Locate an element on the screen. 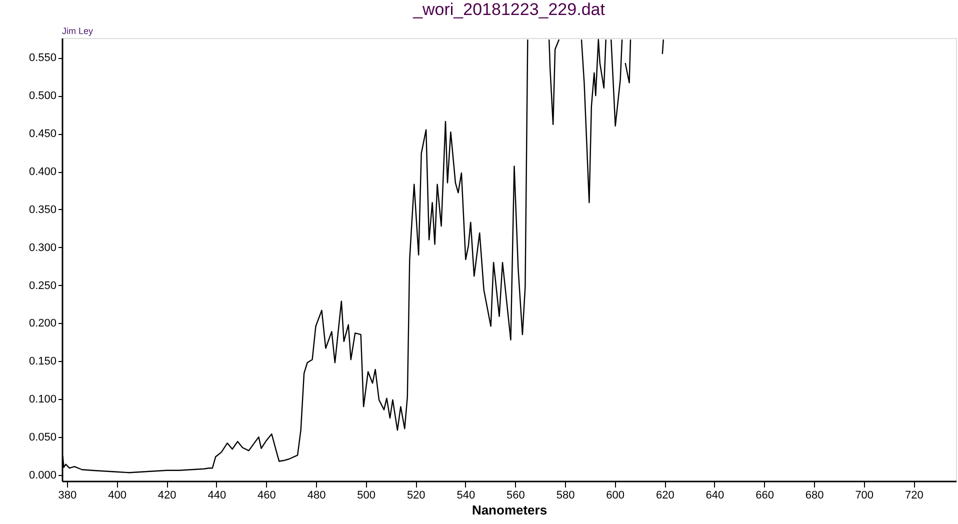 This screenshot has width=958, height=524. x-tick-label: 560 is located at coordinates (515, 496).